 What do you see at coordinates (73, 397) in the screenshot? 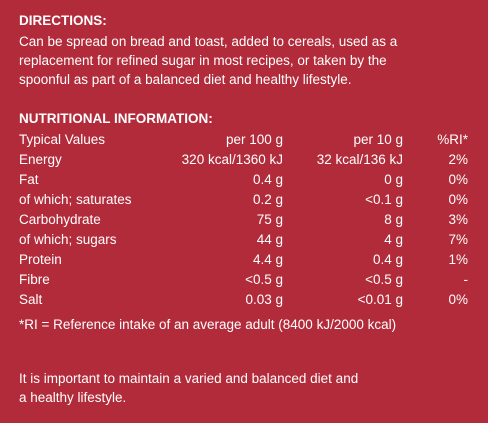
I see `closing-line: a healthy lifestyle.` at bounding box center [73, 397].